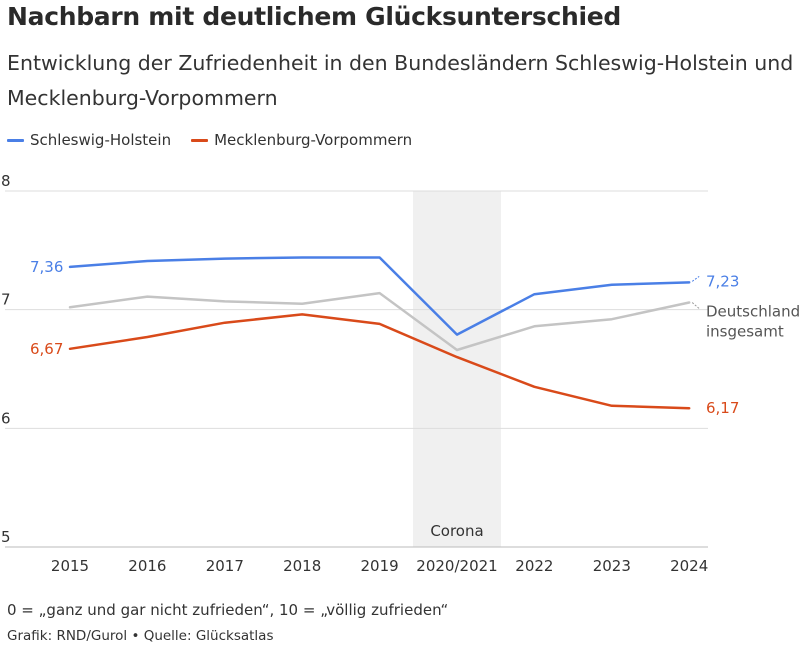  I want to click on legend-swatch-schleswig-holstein, so click(15, 140).